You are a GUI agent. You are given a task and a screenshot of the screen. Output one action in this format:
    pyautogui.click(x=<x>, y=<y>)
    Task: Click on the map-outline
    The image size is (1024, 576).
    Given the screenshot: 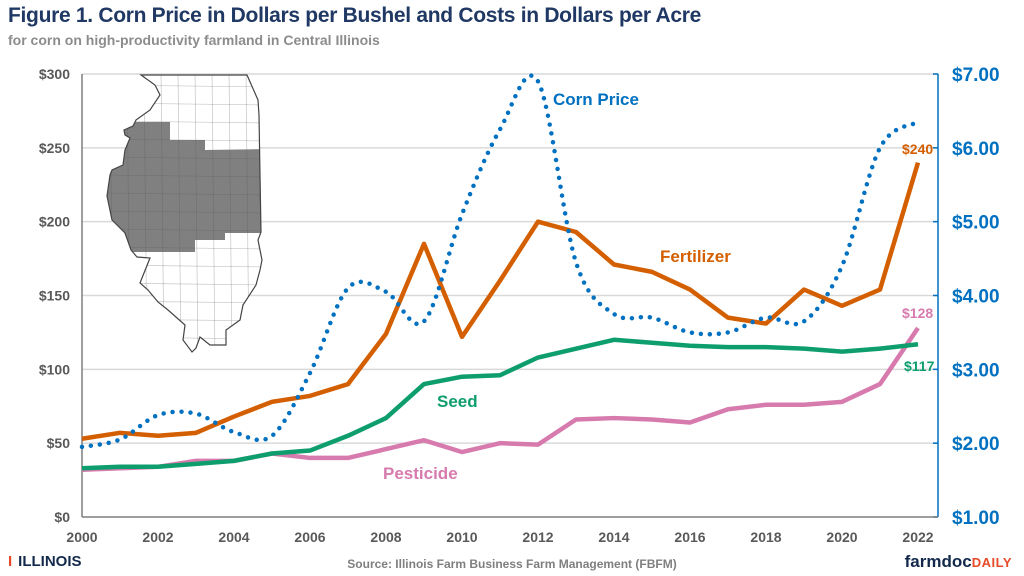 What is the action you would take?
    pyautogui.click(x=184, y=213)
    